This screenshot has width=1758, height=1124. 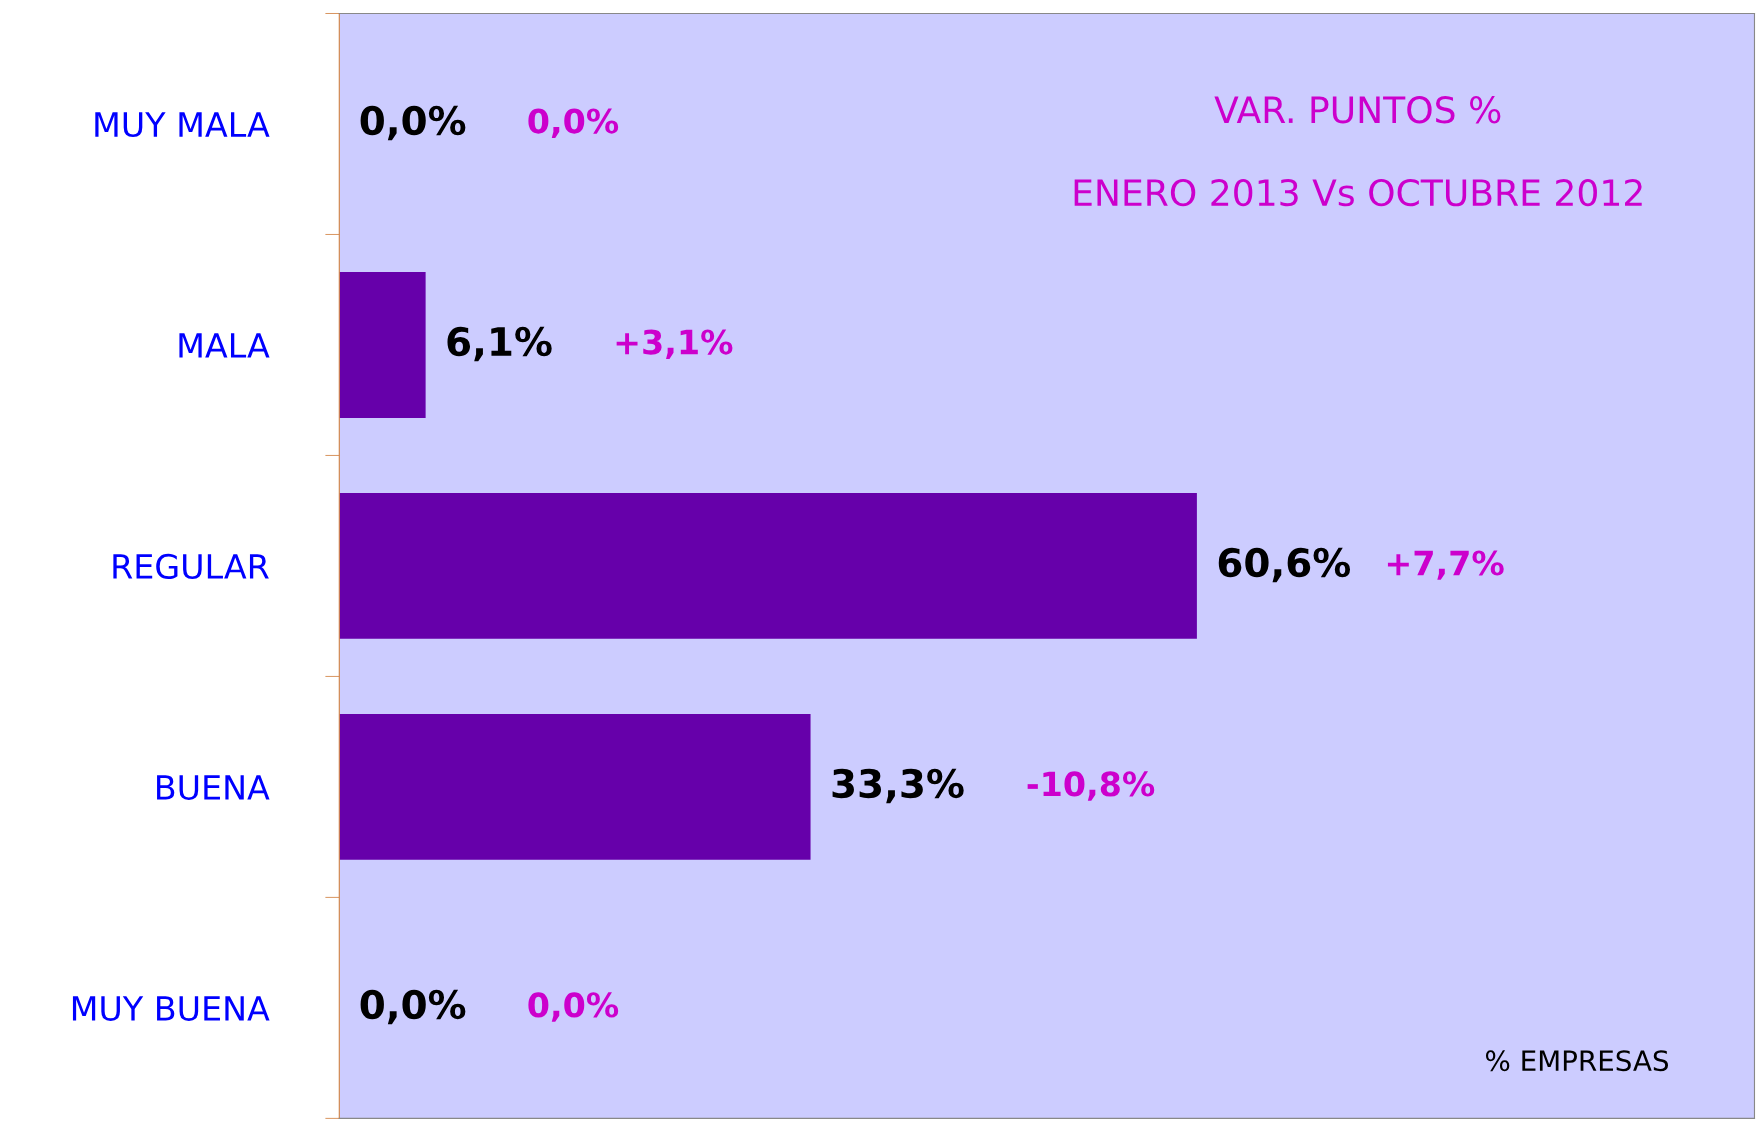 I want to click on data-label: 60,6%, so click(x=1284, y=565).